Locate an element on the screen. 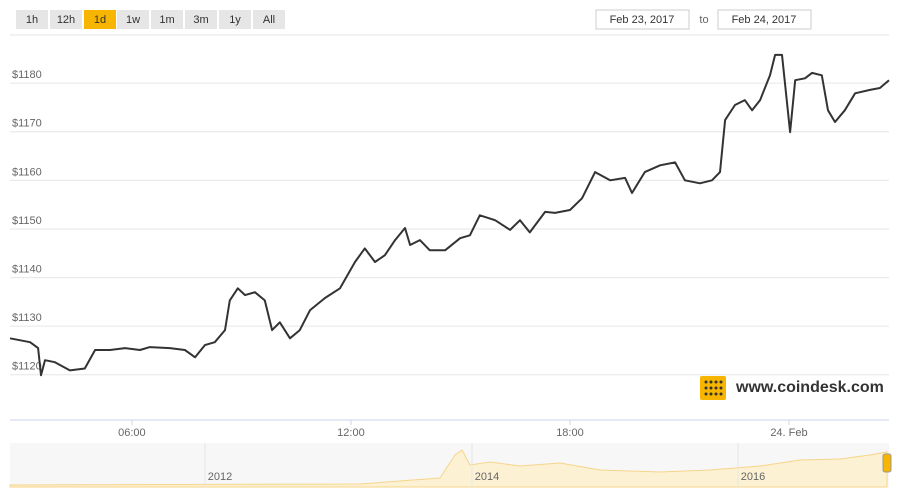 The width and height of the screenshot is (900, 500). y-tick-label: $1170 is located at coordinates (27, 124).